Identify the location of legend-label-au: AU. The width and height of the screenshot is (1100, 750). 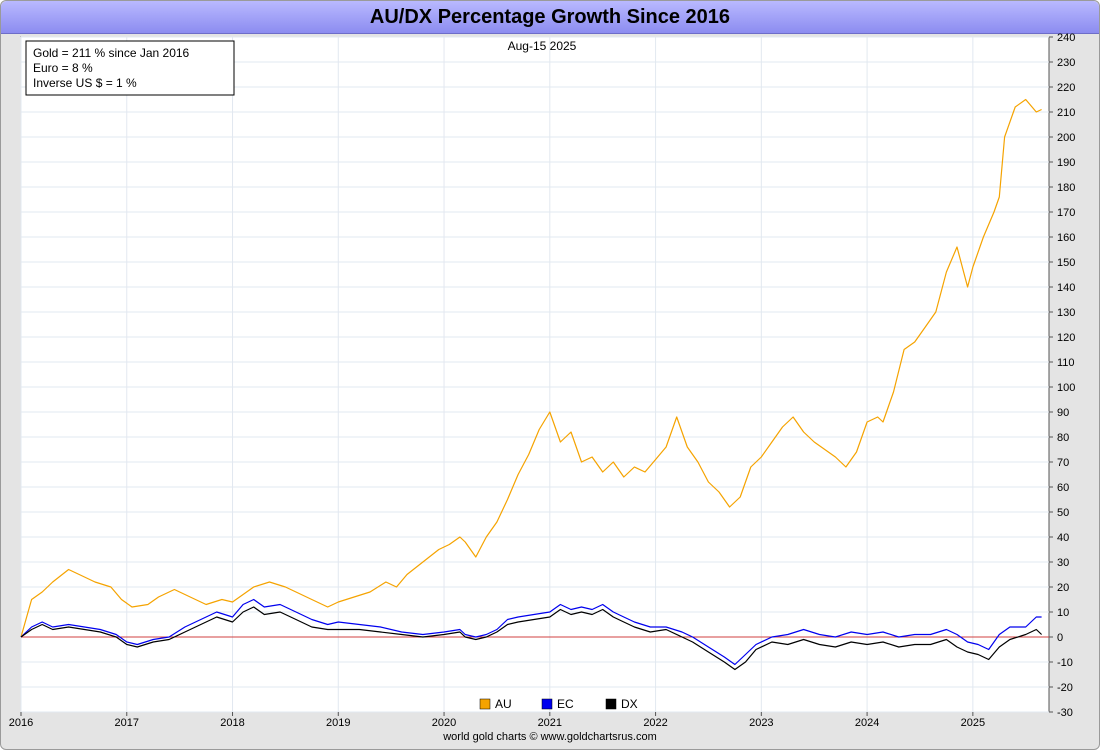
(503, 704).